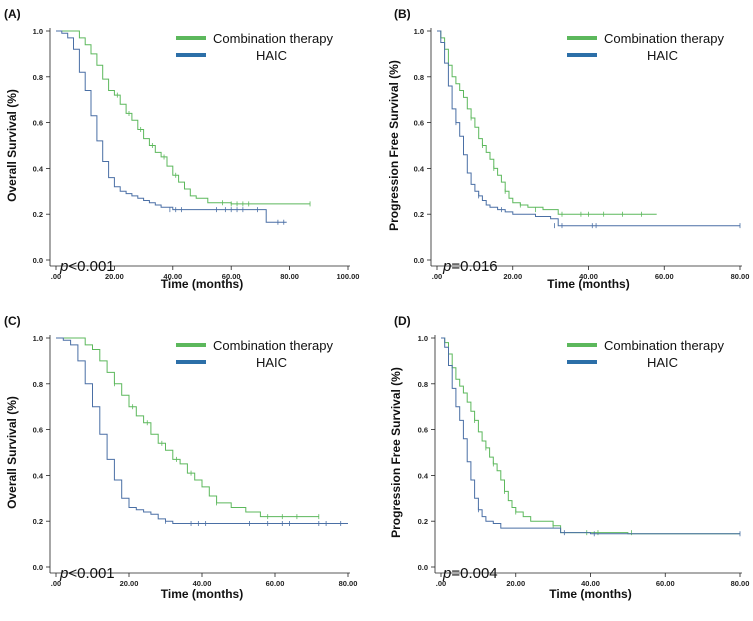  What do you see at coordinates (348, 276) in the screenshot?
I see `x-tick-label: 100.00` at bounding box center [348, 276].